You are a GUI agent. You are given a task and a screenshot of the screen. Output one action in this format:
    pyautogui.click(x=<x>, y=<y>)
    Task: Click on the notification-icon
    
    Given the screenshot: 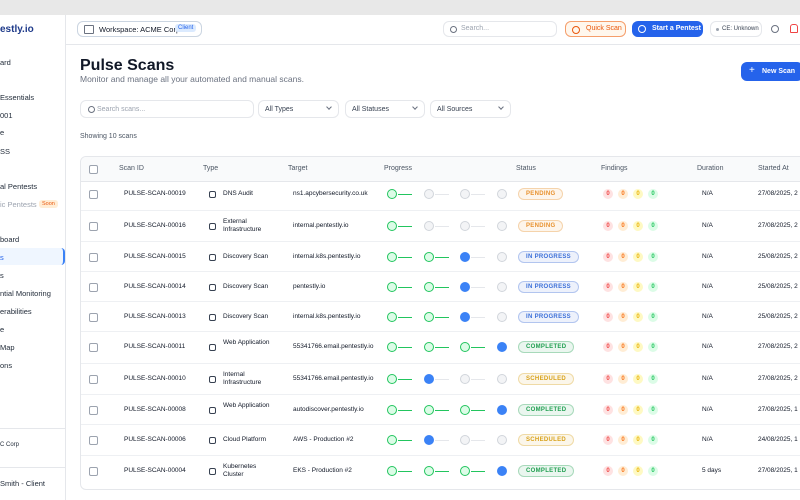 What is the action you would take?
    pyautogui.click(x=794, y=28)
    